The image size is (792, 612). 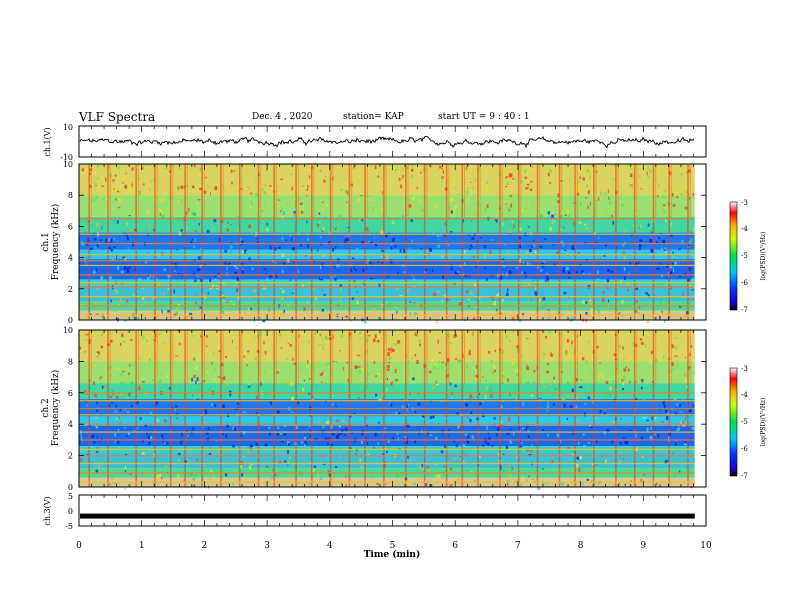 What do you see at coordinates (744, 422) in the screenshot?
I see `ch2-colorbar-tick-minus5: -5` at bounding box center [744, 422].